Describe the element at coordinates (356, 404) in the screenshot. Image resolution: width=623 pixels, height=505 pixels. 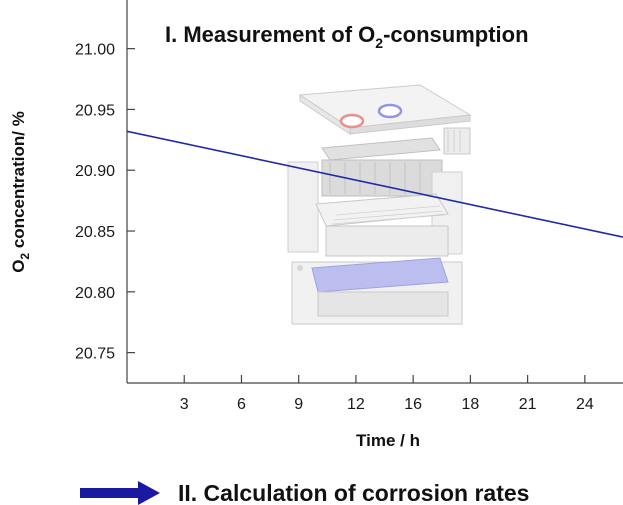
I see `x-tick-label: 12` at that location.